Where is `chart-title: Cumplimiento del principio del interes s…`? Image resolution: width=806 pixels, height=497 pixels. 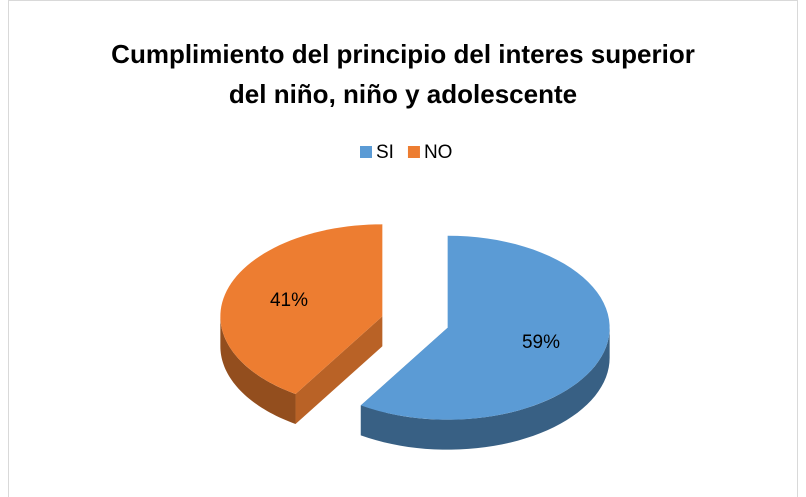
chart-title: Cumplimiento del principio del interes s… is located at coordinates (403, 74).